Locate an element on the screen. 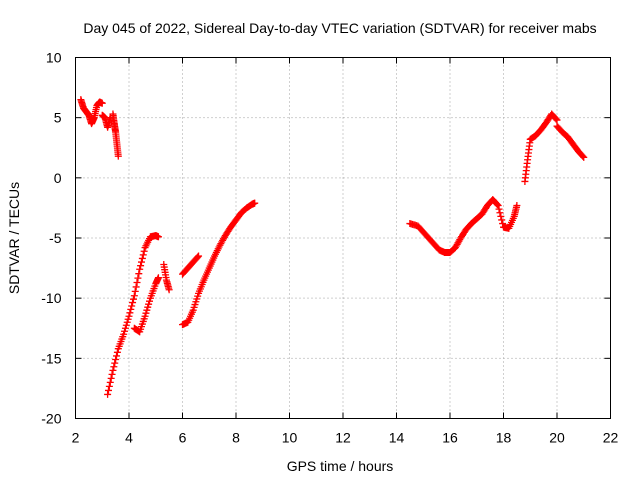 This screenshot has width=640, height=480. x-tick-label: 22 is located at coordinates (611, 438).